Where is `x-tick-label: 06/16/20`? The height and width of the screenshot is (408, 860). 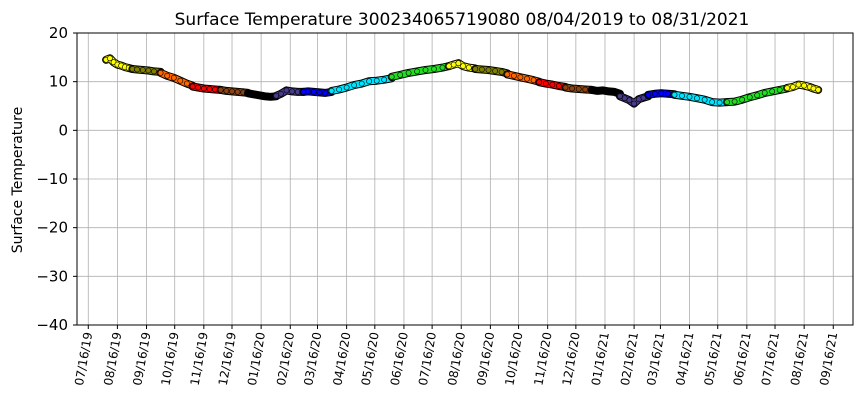
x-tick-label: 06/16/20 is located at coordinates (399, 359).